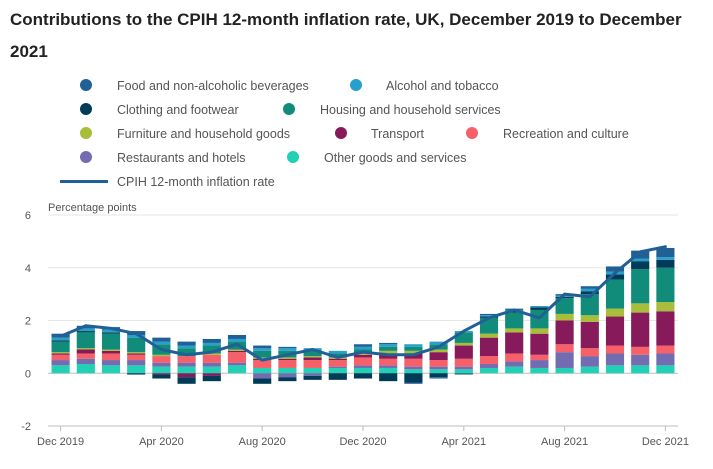 The width and height of the screenshot is (713, 469). I want to click on legend-marker-furniture, so click(86, 133).